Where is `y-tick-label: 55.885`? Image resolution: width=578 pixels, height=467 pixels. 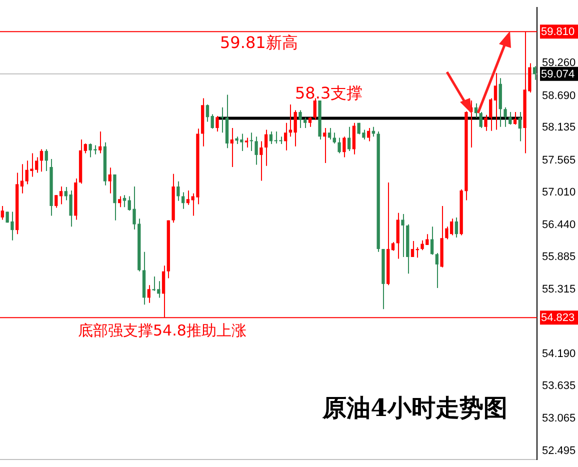 y-tick-label: 55.885 is located at coordinates (559, 256).